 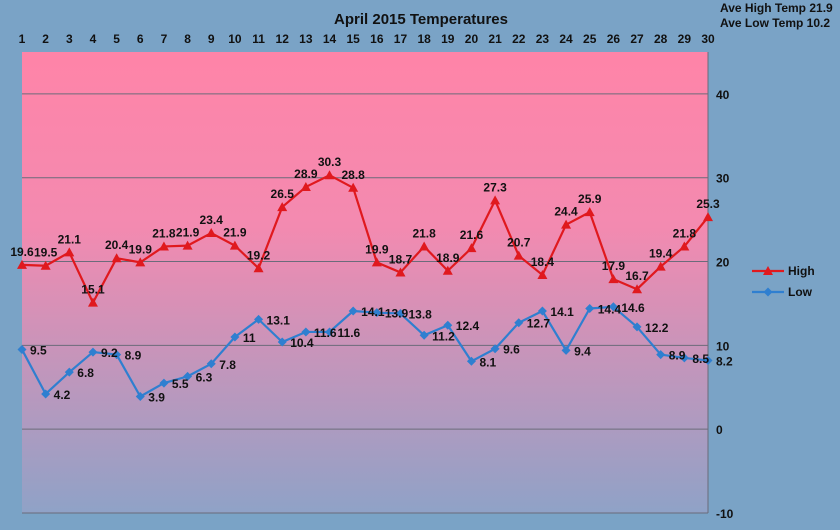 What do you see at coordinates (468, 326) in the screenshot?
I see `low-data-label: 12.4` at bounding box center [468, 326].